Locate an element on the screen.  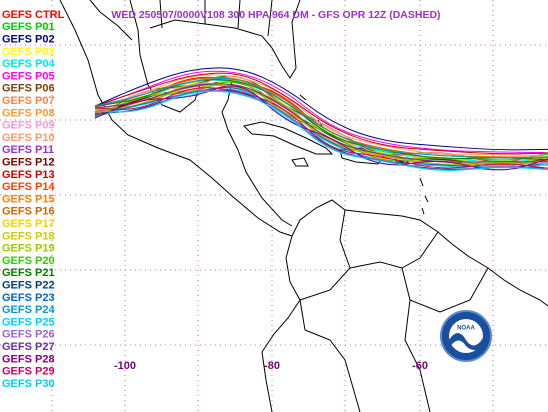
longitude-label: -100 is located at coordinates (125, 366).